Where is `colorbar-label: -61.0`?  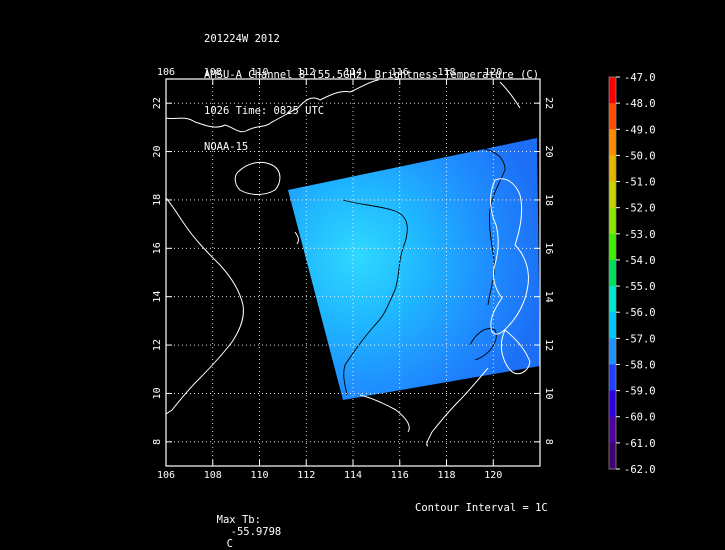 colorbar-label: -61.0 is located at coordinates (640, 444).